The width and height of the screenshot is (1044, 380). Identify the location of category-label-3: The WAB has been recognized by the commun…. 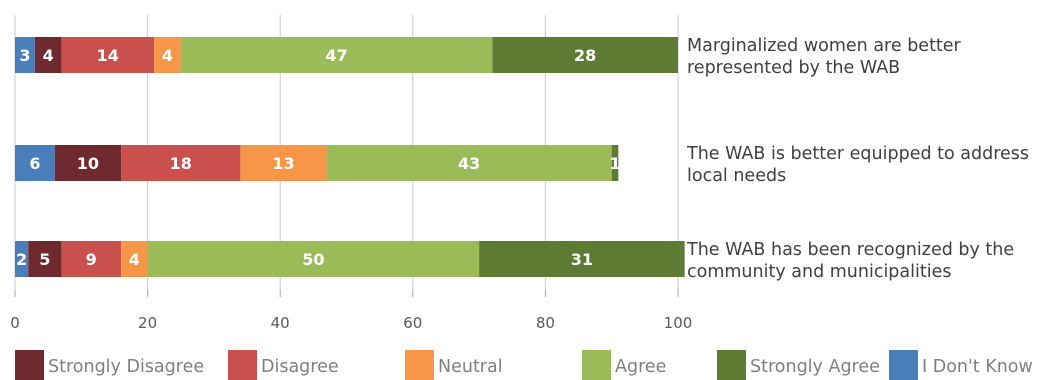
(850, 261).